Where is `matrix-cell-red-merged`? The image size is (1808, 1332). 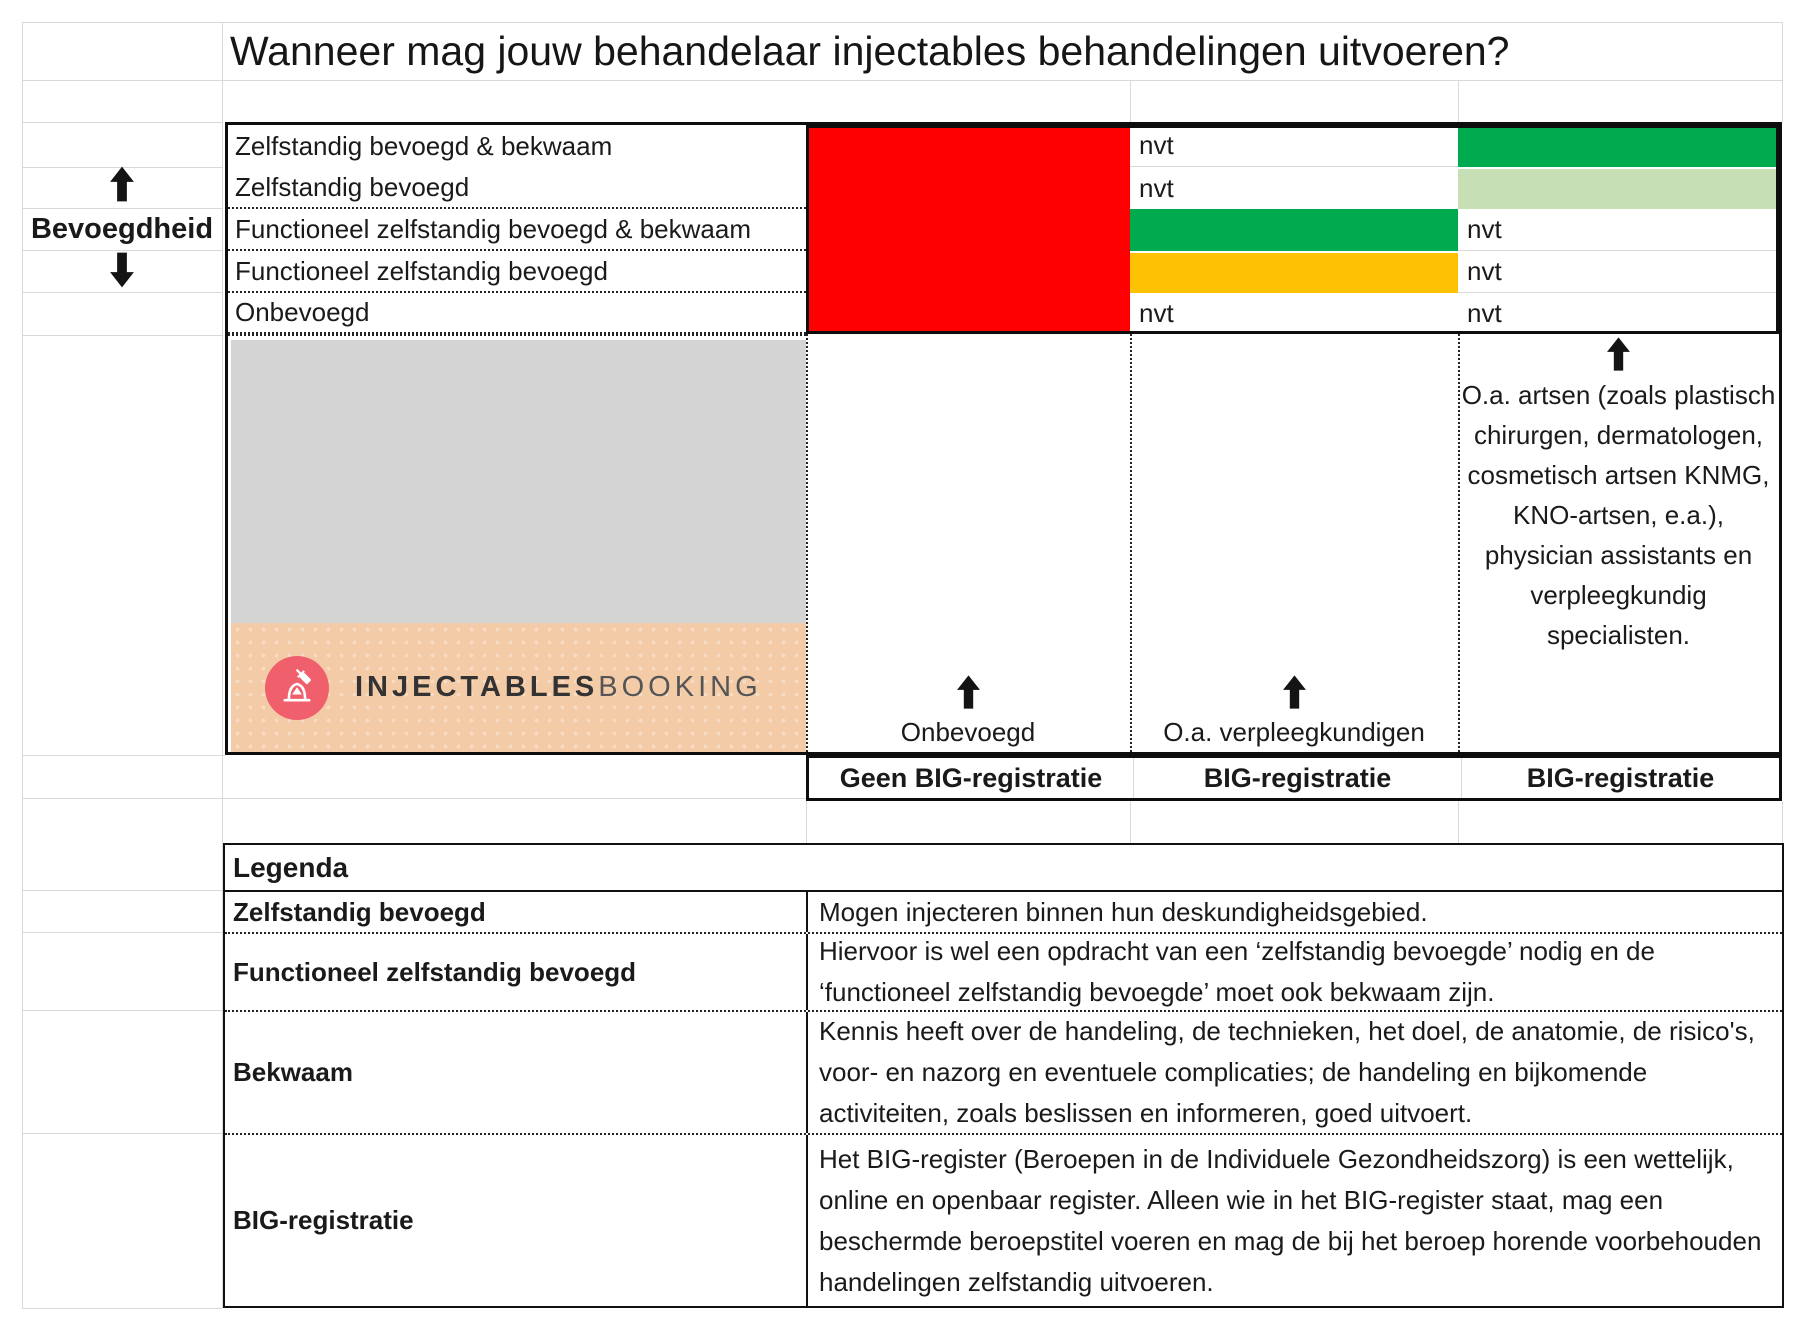
matrix-cell-red-merged is located at coordinates (968, 229).